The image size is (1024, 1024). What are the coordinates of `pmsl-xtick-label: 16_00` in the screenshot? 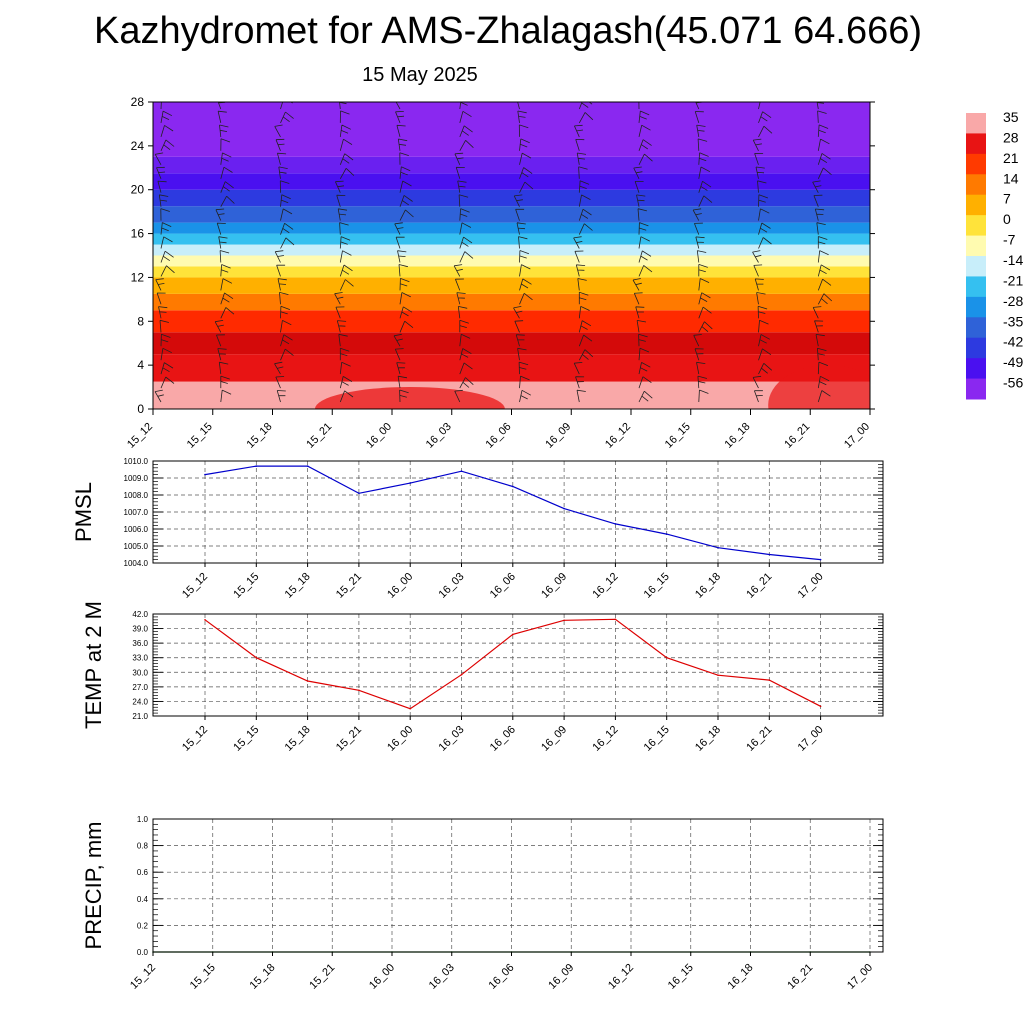 It's located at (400, 586).